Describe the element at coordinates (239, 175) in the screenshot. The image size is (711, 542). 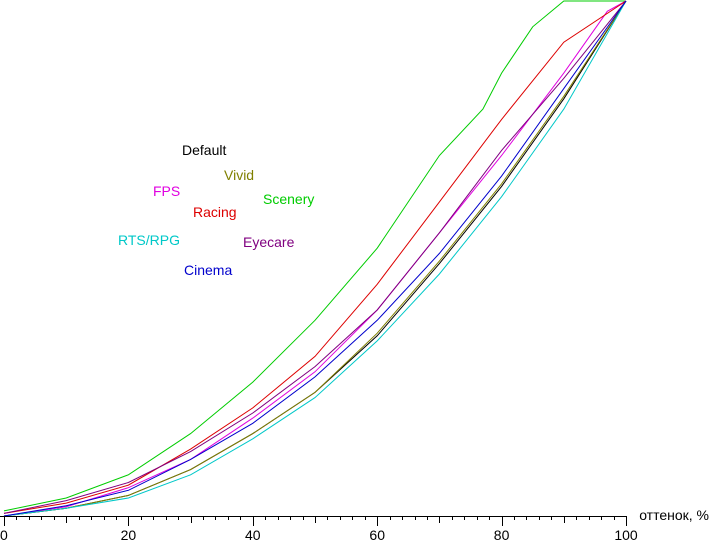
I see `legend-label-vivid: Vivid` at that location.